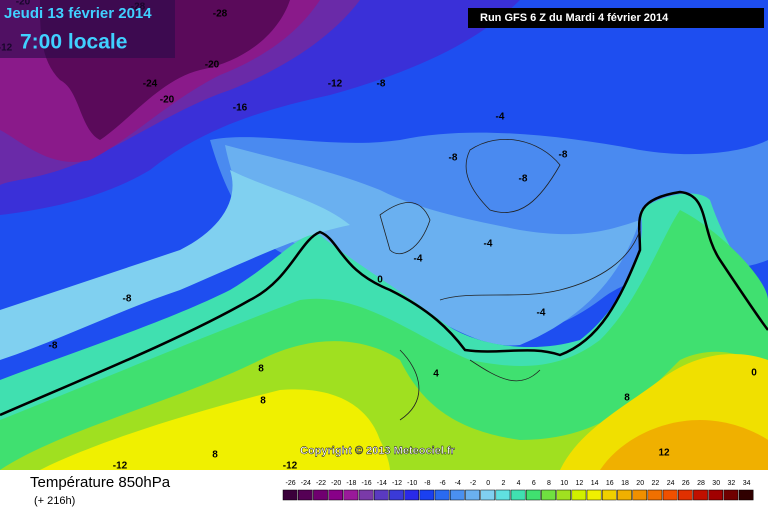 The height and width of the screenshot is (517, 768). What do you see at coordinates (488, 483) in the screenshot?
I see `legend-label: 0` at bounding box center [488, 483].